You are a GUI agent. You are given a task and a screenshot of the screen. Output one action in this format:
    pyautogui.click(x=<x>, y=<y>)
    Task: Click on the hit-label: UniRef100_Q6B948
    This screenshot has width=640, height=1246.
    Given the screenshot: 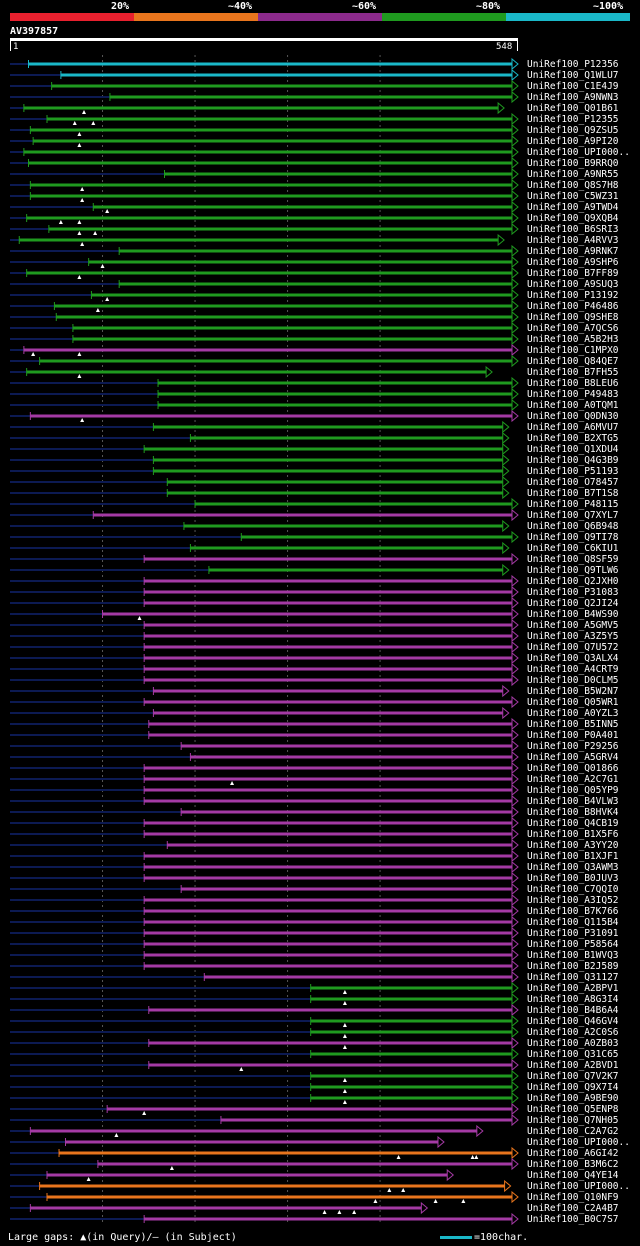 What is the action you would take?
    pyautogui.click(x=573, y=526)
    